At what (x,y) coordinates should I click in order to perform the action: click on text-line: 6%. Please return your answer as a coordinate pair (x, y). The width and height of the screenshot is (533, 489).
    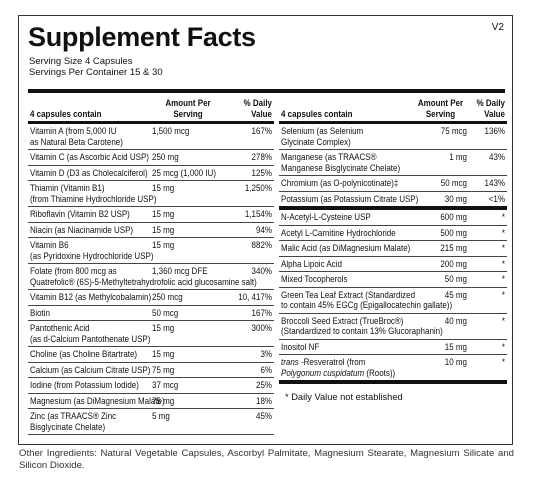
    Looking at the image, I should click on (266, 369).